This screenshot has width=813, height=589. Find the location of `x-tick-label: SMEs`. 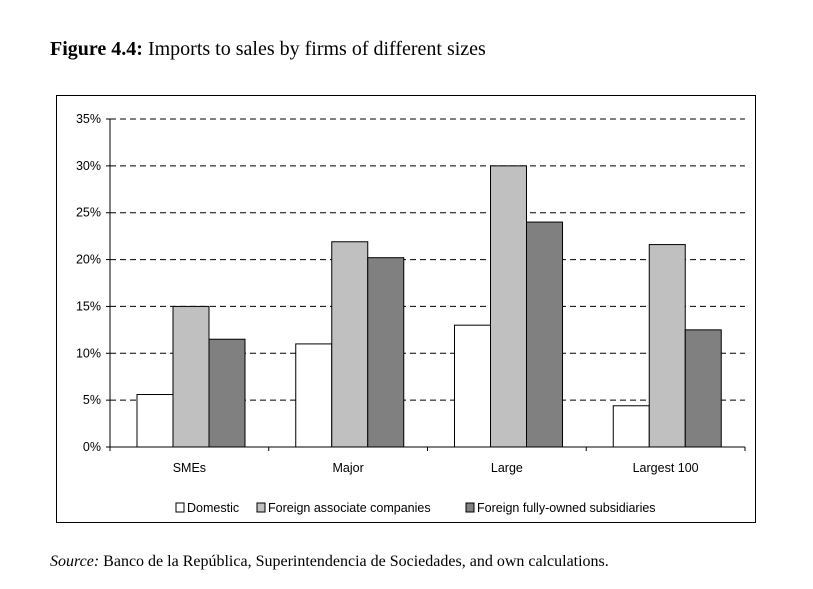

x-tick-label: SMEs is located at coordinates (189, 468).